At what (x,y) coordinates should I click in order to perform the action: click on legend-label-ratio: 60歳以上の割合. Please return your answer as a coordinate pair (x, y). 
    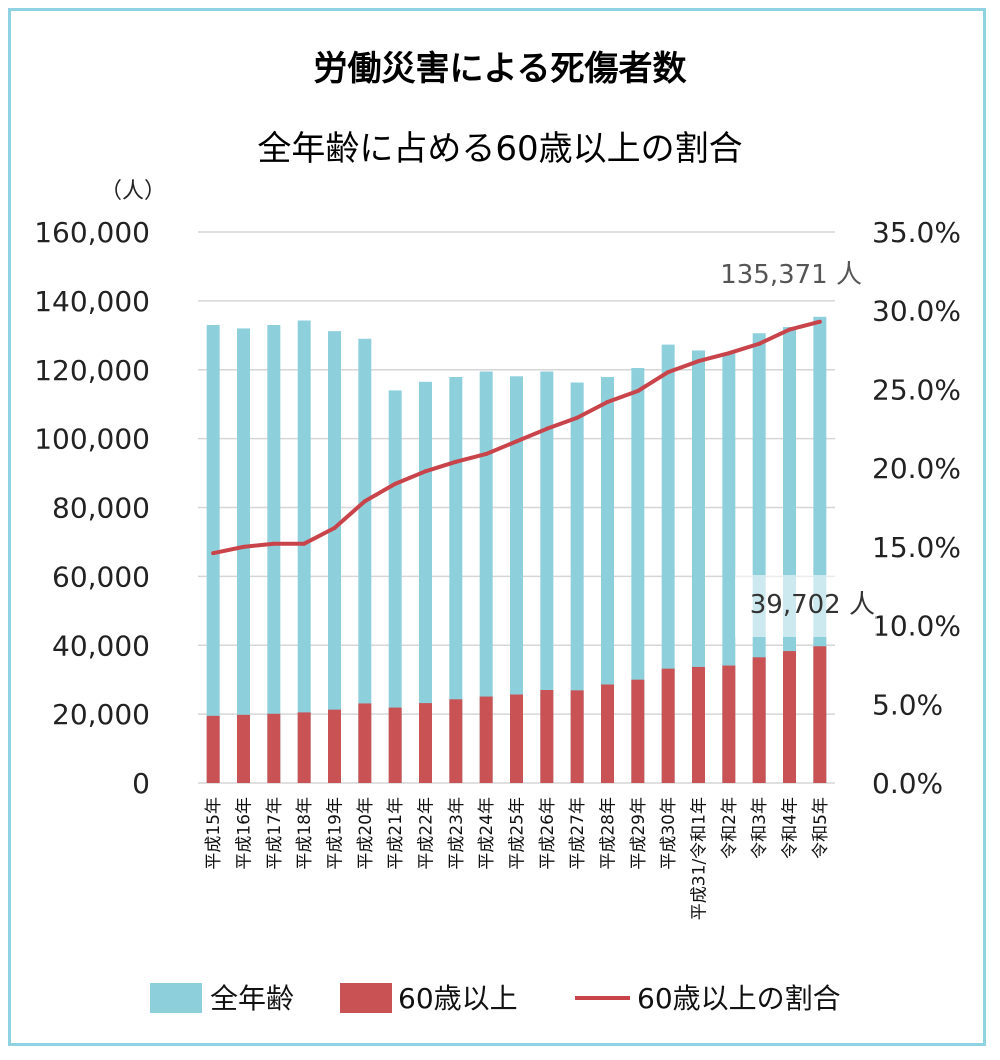
    Looking at the image, I should click on (739, 998).